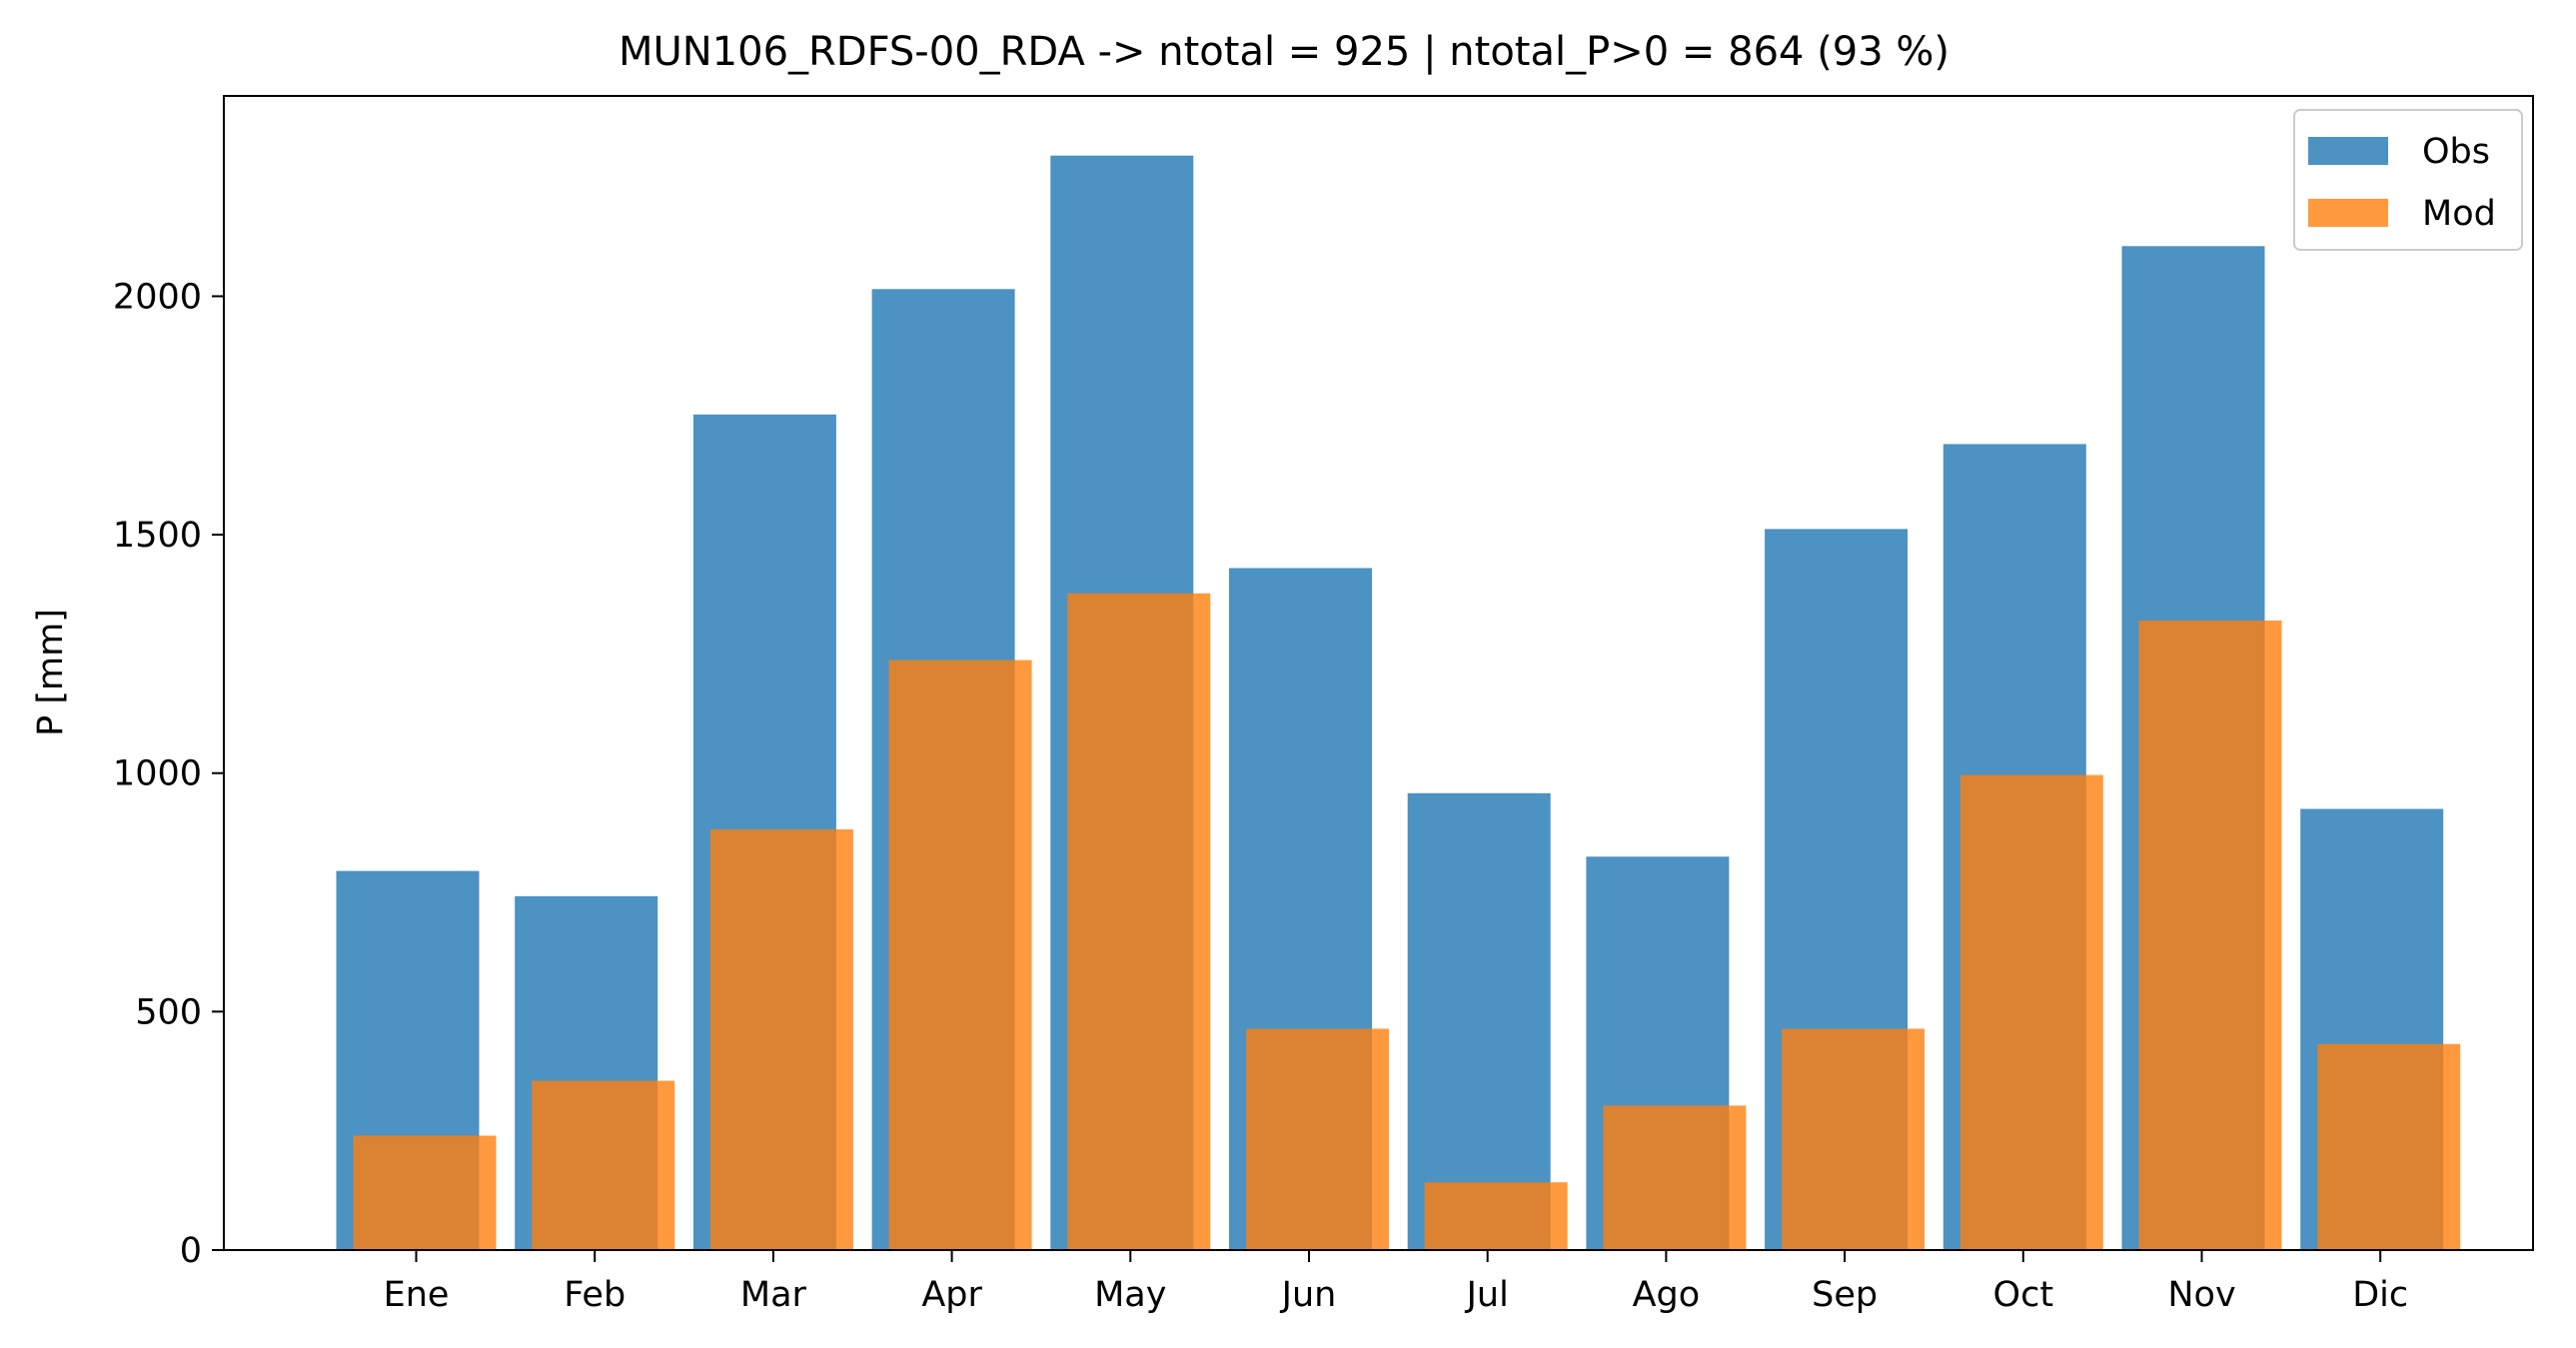 This screenshot has height=1348, width=2576. I want to click on y-axis: 0 500 1000 1500 2000, so click(168, 774).